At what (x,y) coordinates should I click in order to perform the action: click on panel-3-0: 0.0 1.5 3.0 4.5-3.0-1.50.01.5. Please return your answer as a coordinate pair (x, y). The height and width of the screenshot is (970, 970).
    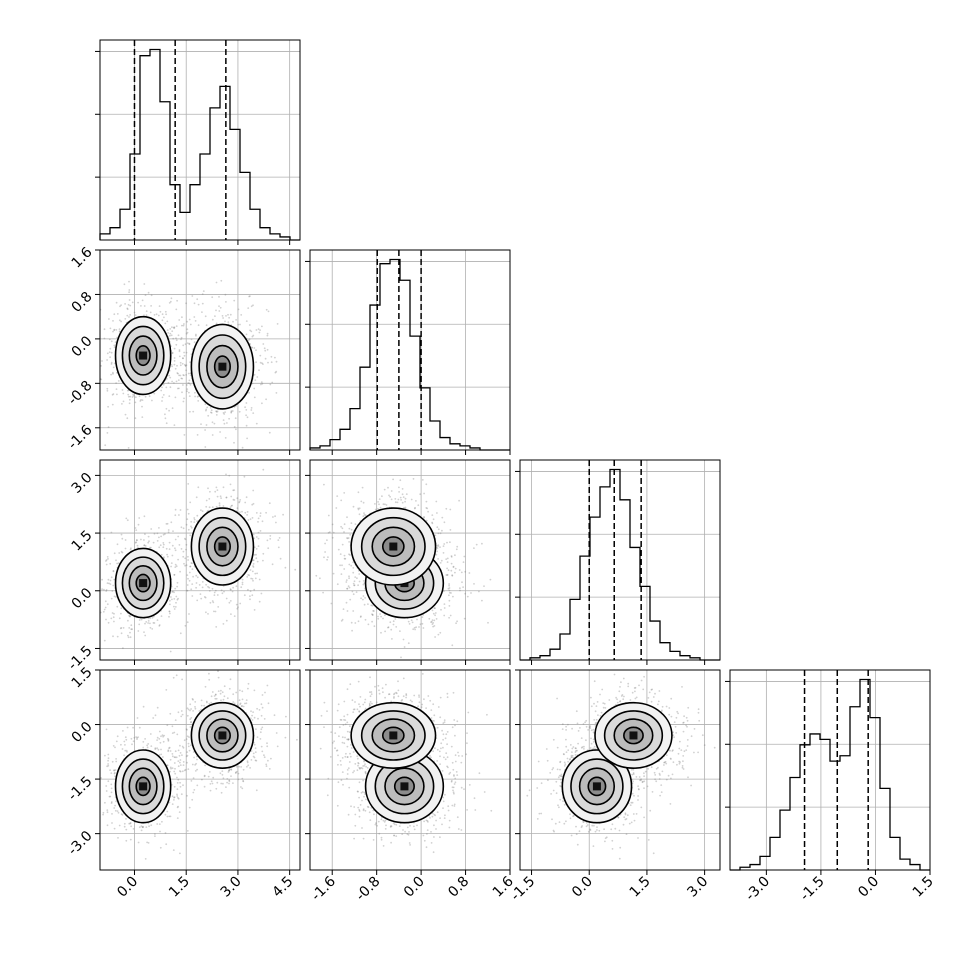
    Looking at the image, I should click on (183, 782).